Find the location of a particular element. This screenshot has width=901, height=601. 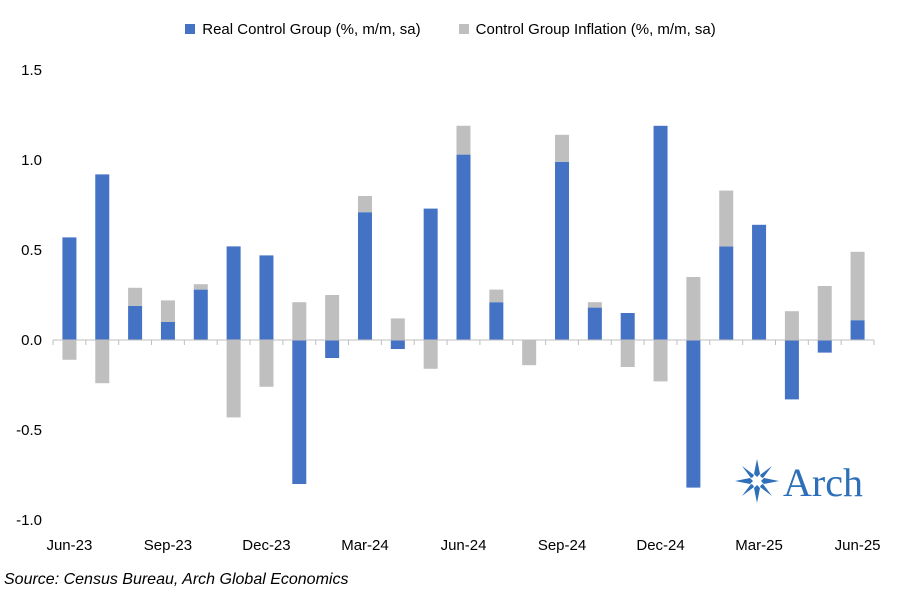

x-tick-label: Mar-25 is located at coordinates (759, 545).